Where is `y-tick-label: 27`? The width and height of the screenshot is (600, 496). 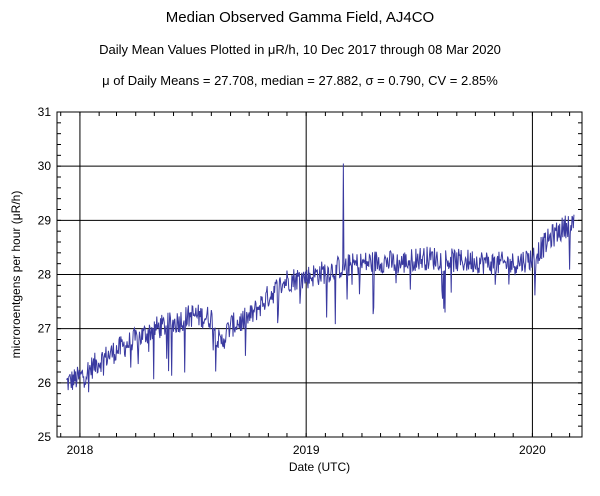
y-tick-label: 27 is located at coordinates (45, 329).